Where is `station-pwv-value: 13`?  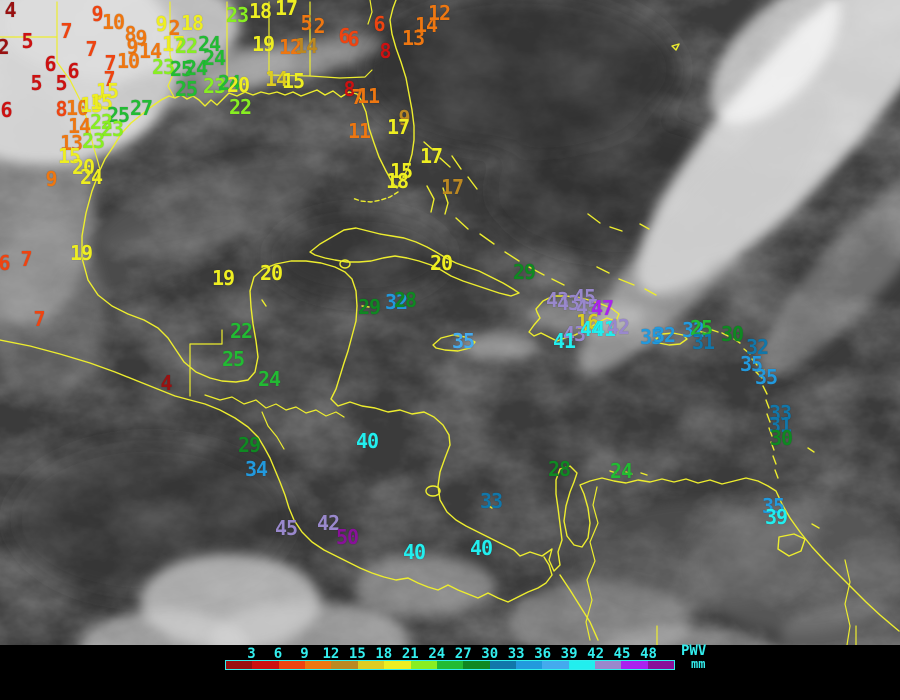
station-pwv-value: 13 is located at coordinates (413, 38).